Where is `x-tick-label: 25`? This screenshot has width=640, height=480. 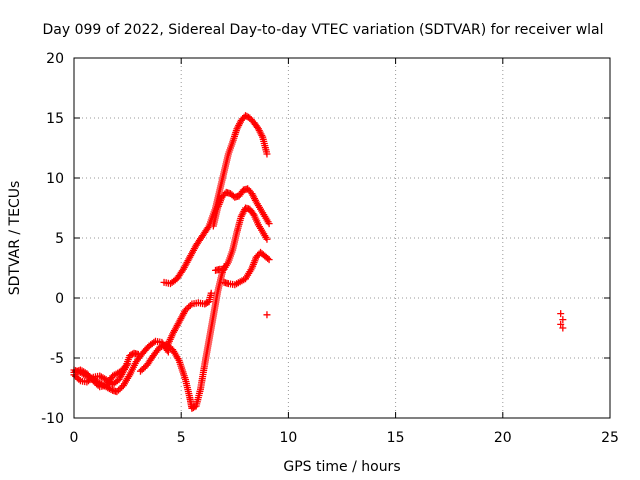 x-tick-label: 25 is located at coordinates (610, 438).